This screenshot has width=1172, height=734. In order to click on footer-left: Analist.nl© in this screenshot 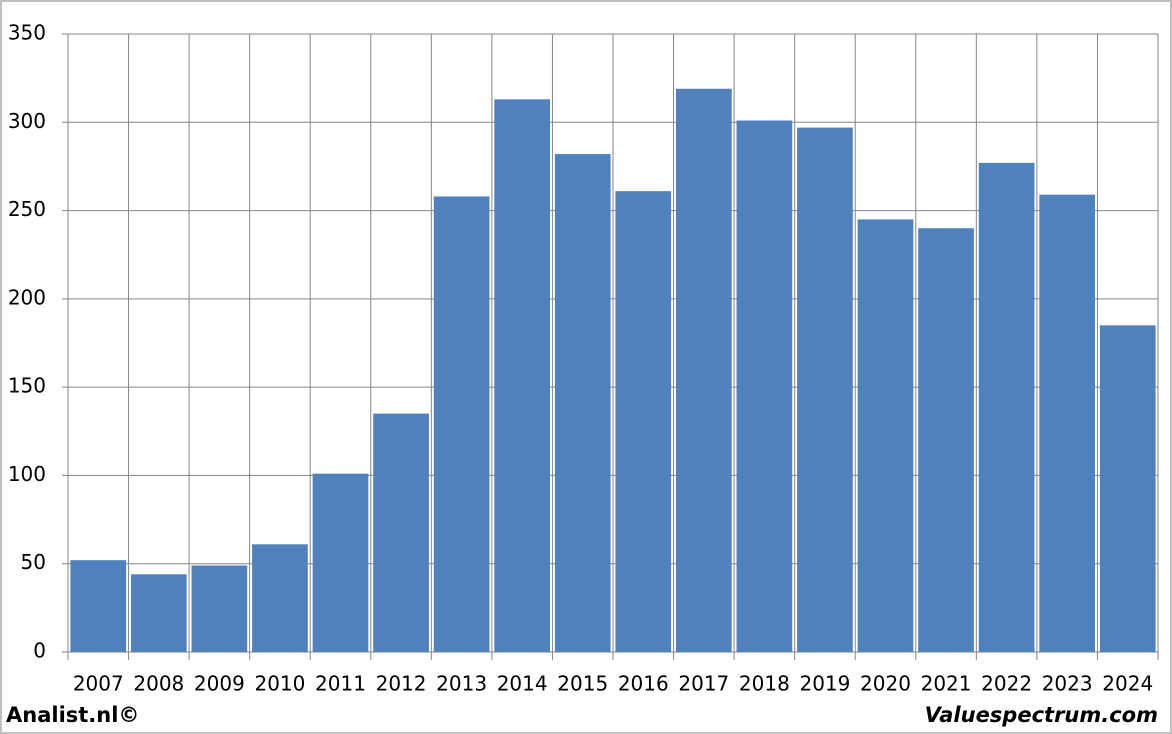, I will do `click(72, 715)`.